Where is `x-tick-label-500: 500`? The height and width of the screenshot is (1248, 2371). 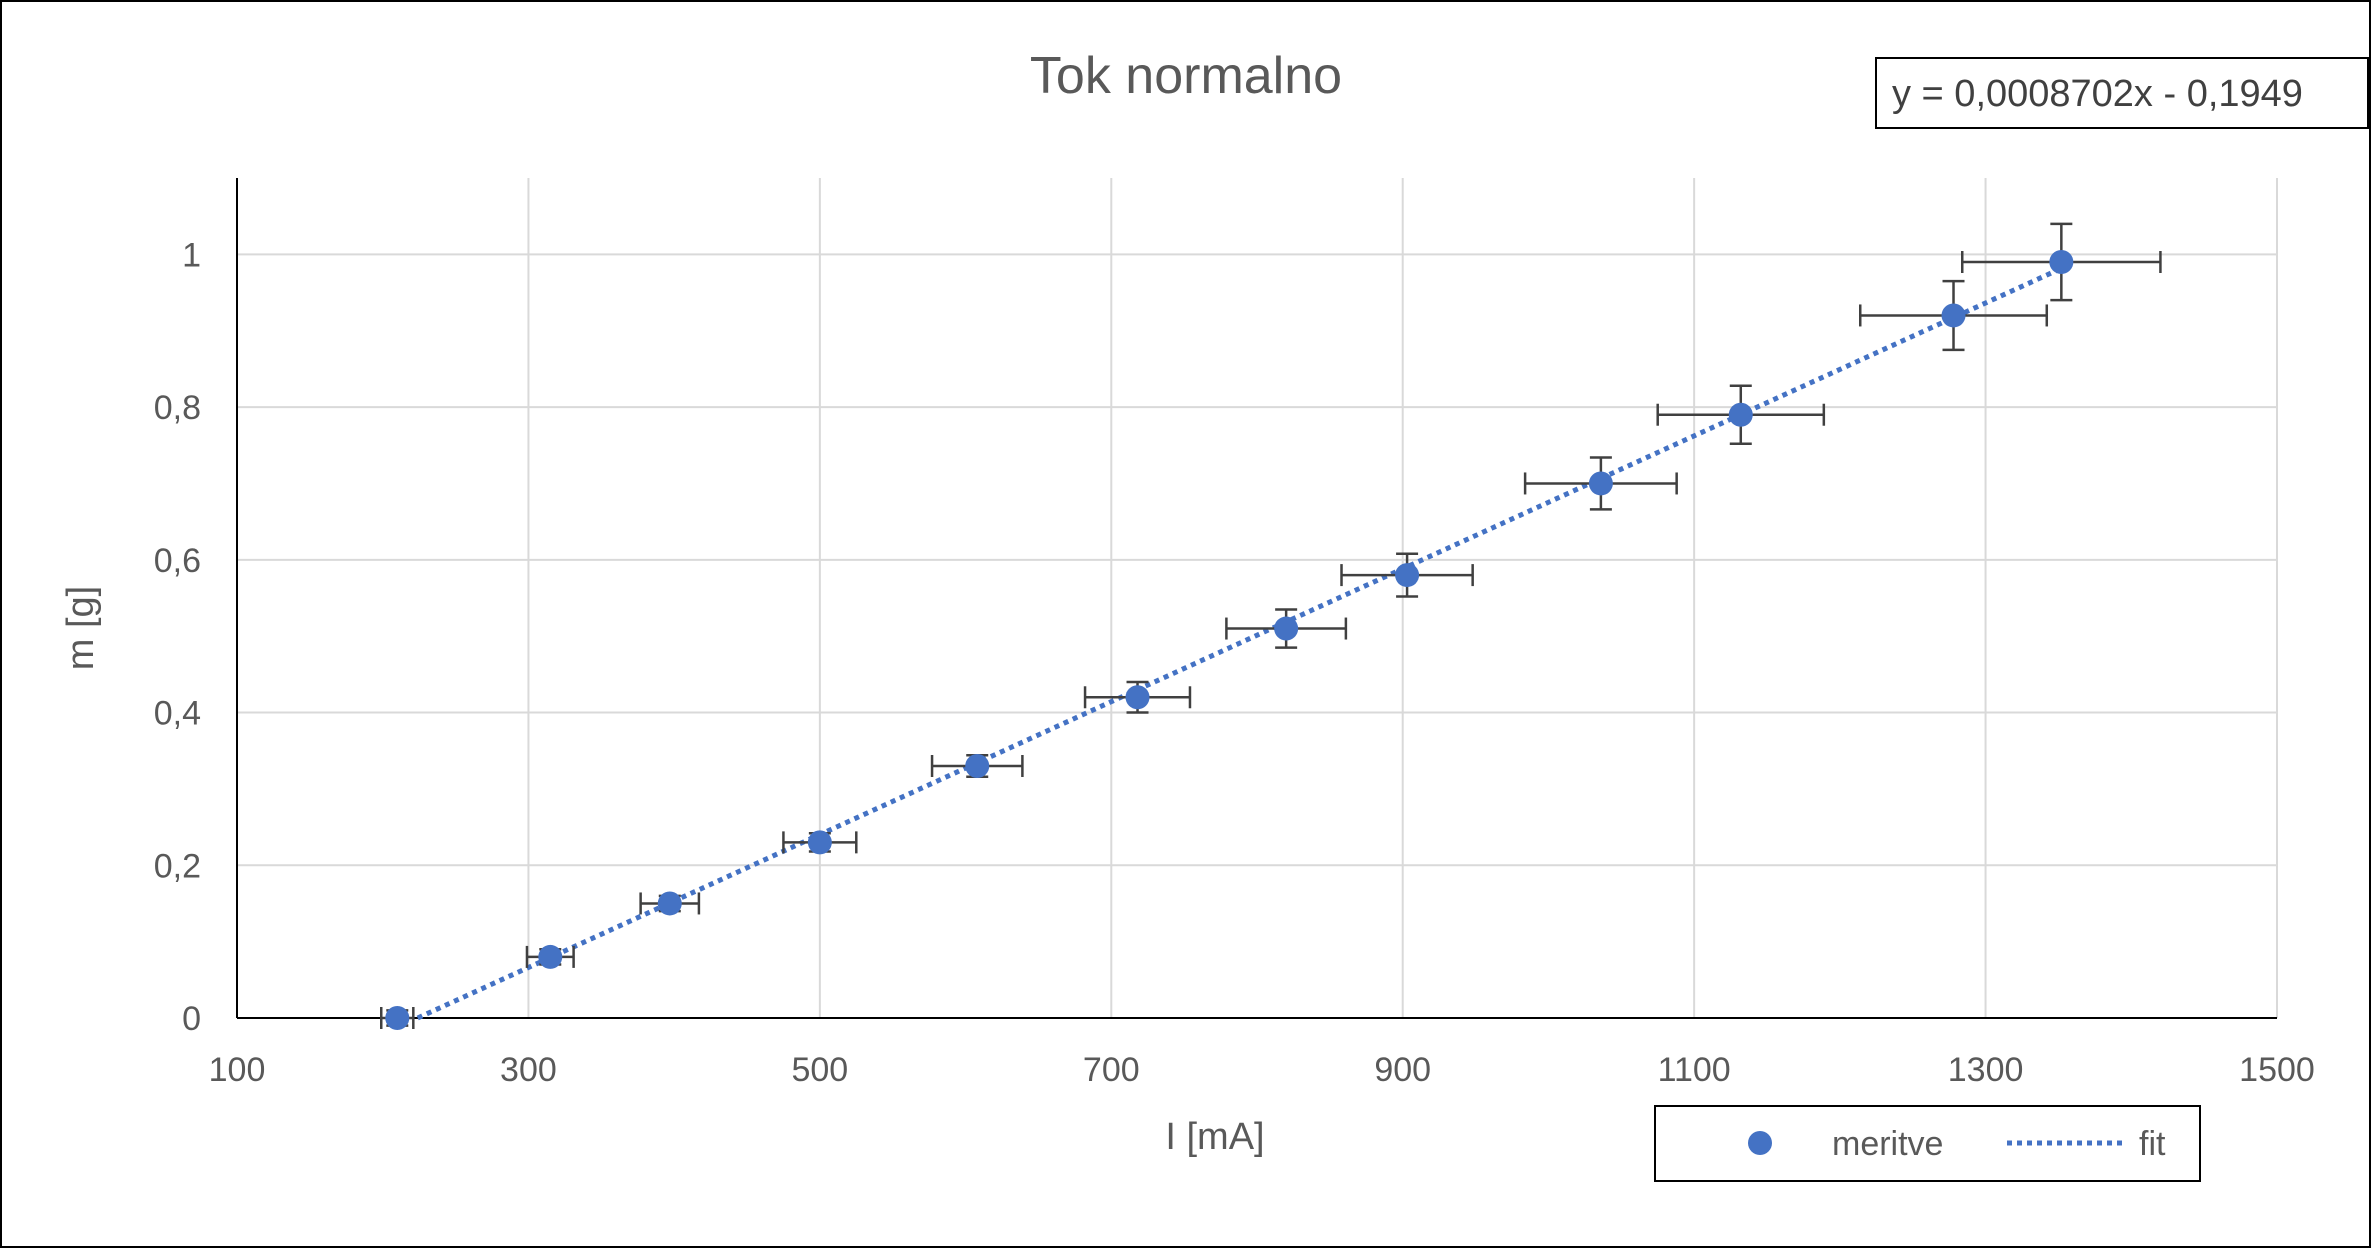 x-tick-label-500: 500 is located at coordinates (819, 1070).